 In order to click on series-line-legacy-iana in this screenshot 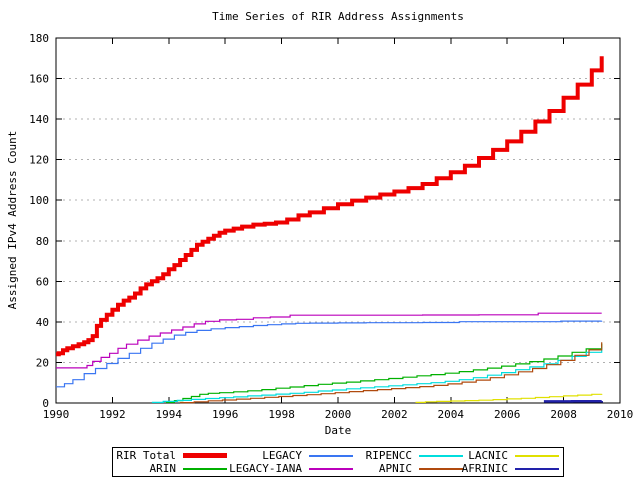, I will do `click(329, 340)`.